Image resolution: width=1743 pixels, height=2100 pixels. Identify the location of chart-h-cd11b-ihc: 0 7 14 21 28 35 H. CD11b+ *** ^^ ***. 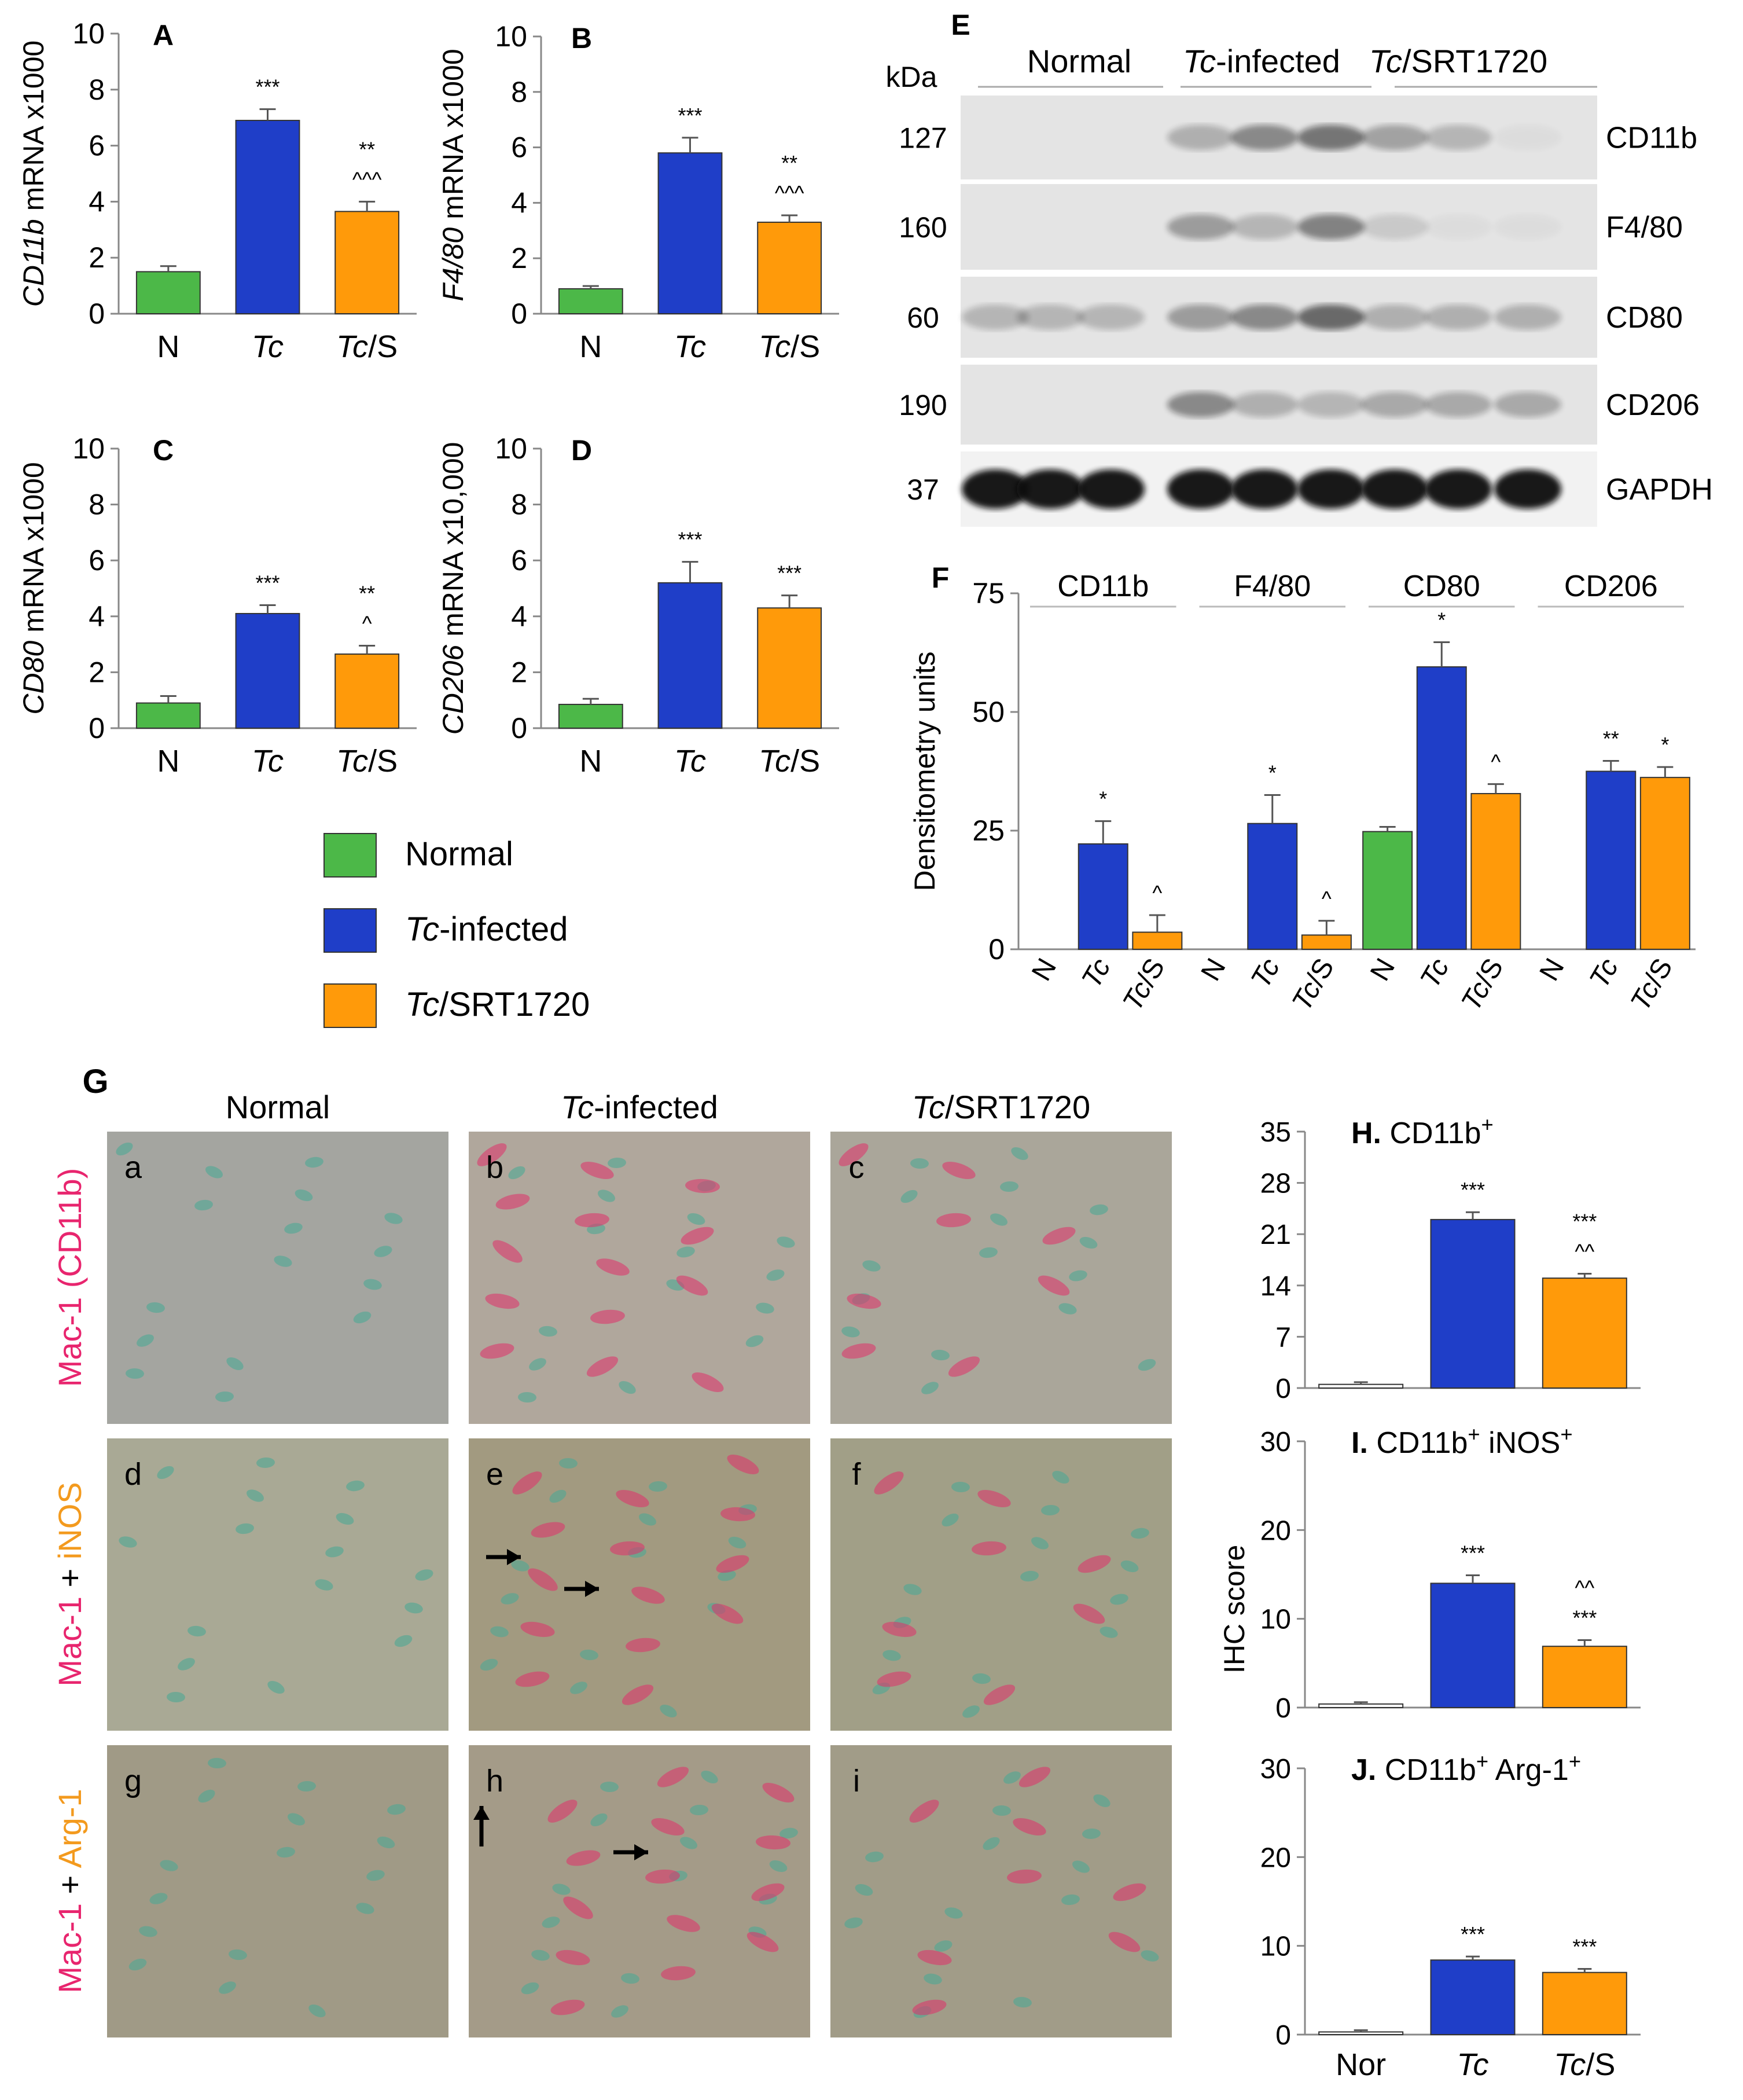
(1450, 1258).